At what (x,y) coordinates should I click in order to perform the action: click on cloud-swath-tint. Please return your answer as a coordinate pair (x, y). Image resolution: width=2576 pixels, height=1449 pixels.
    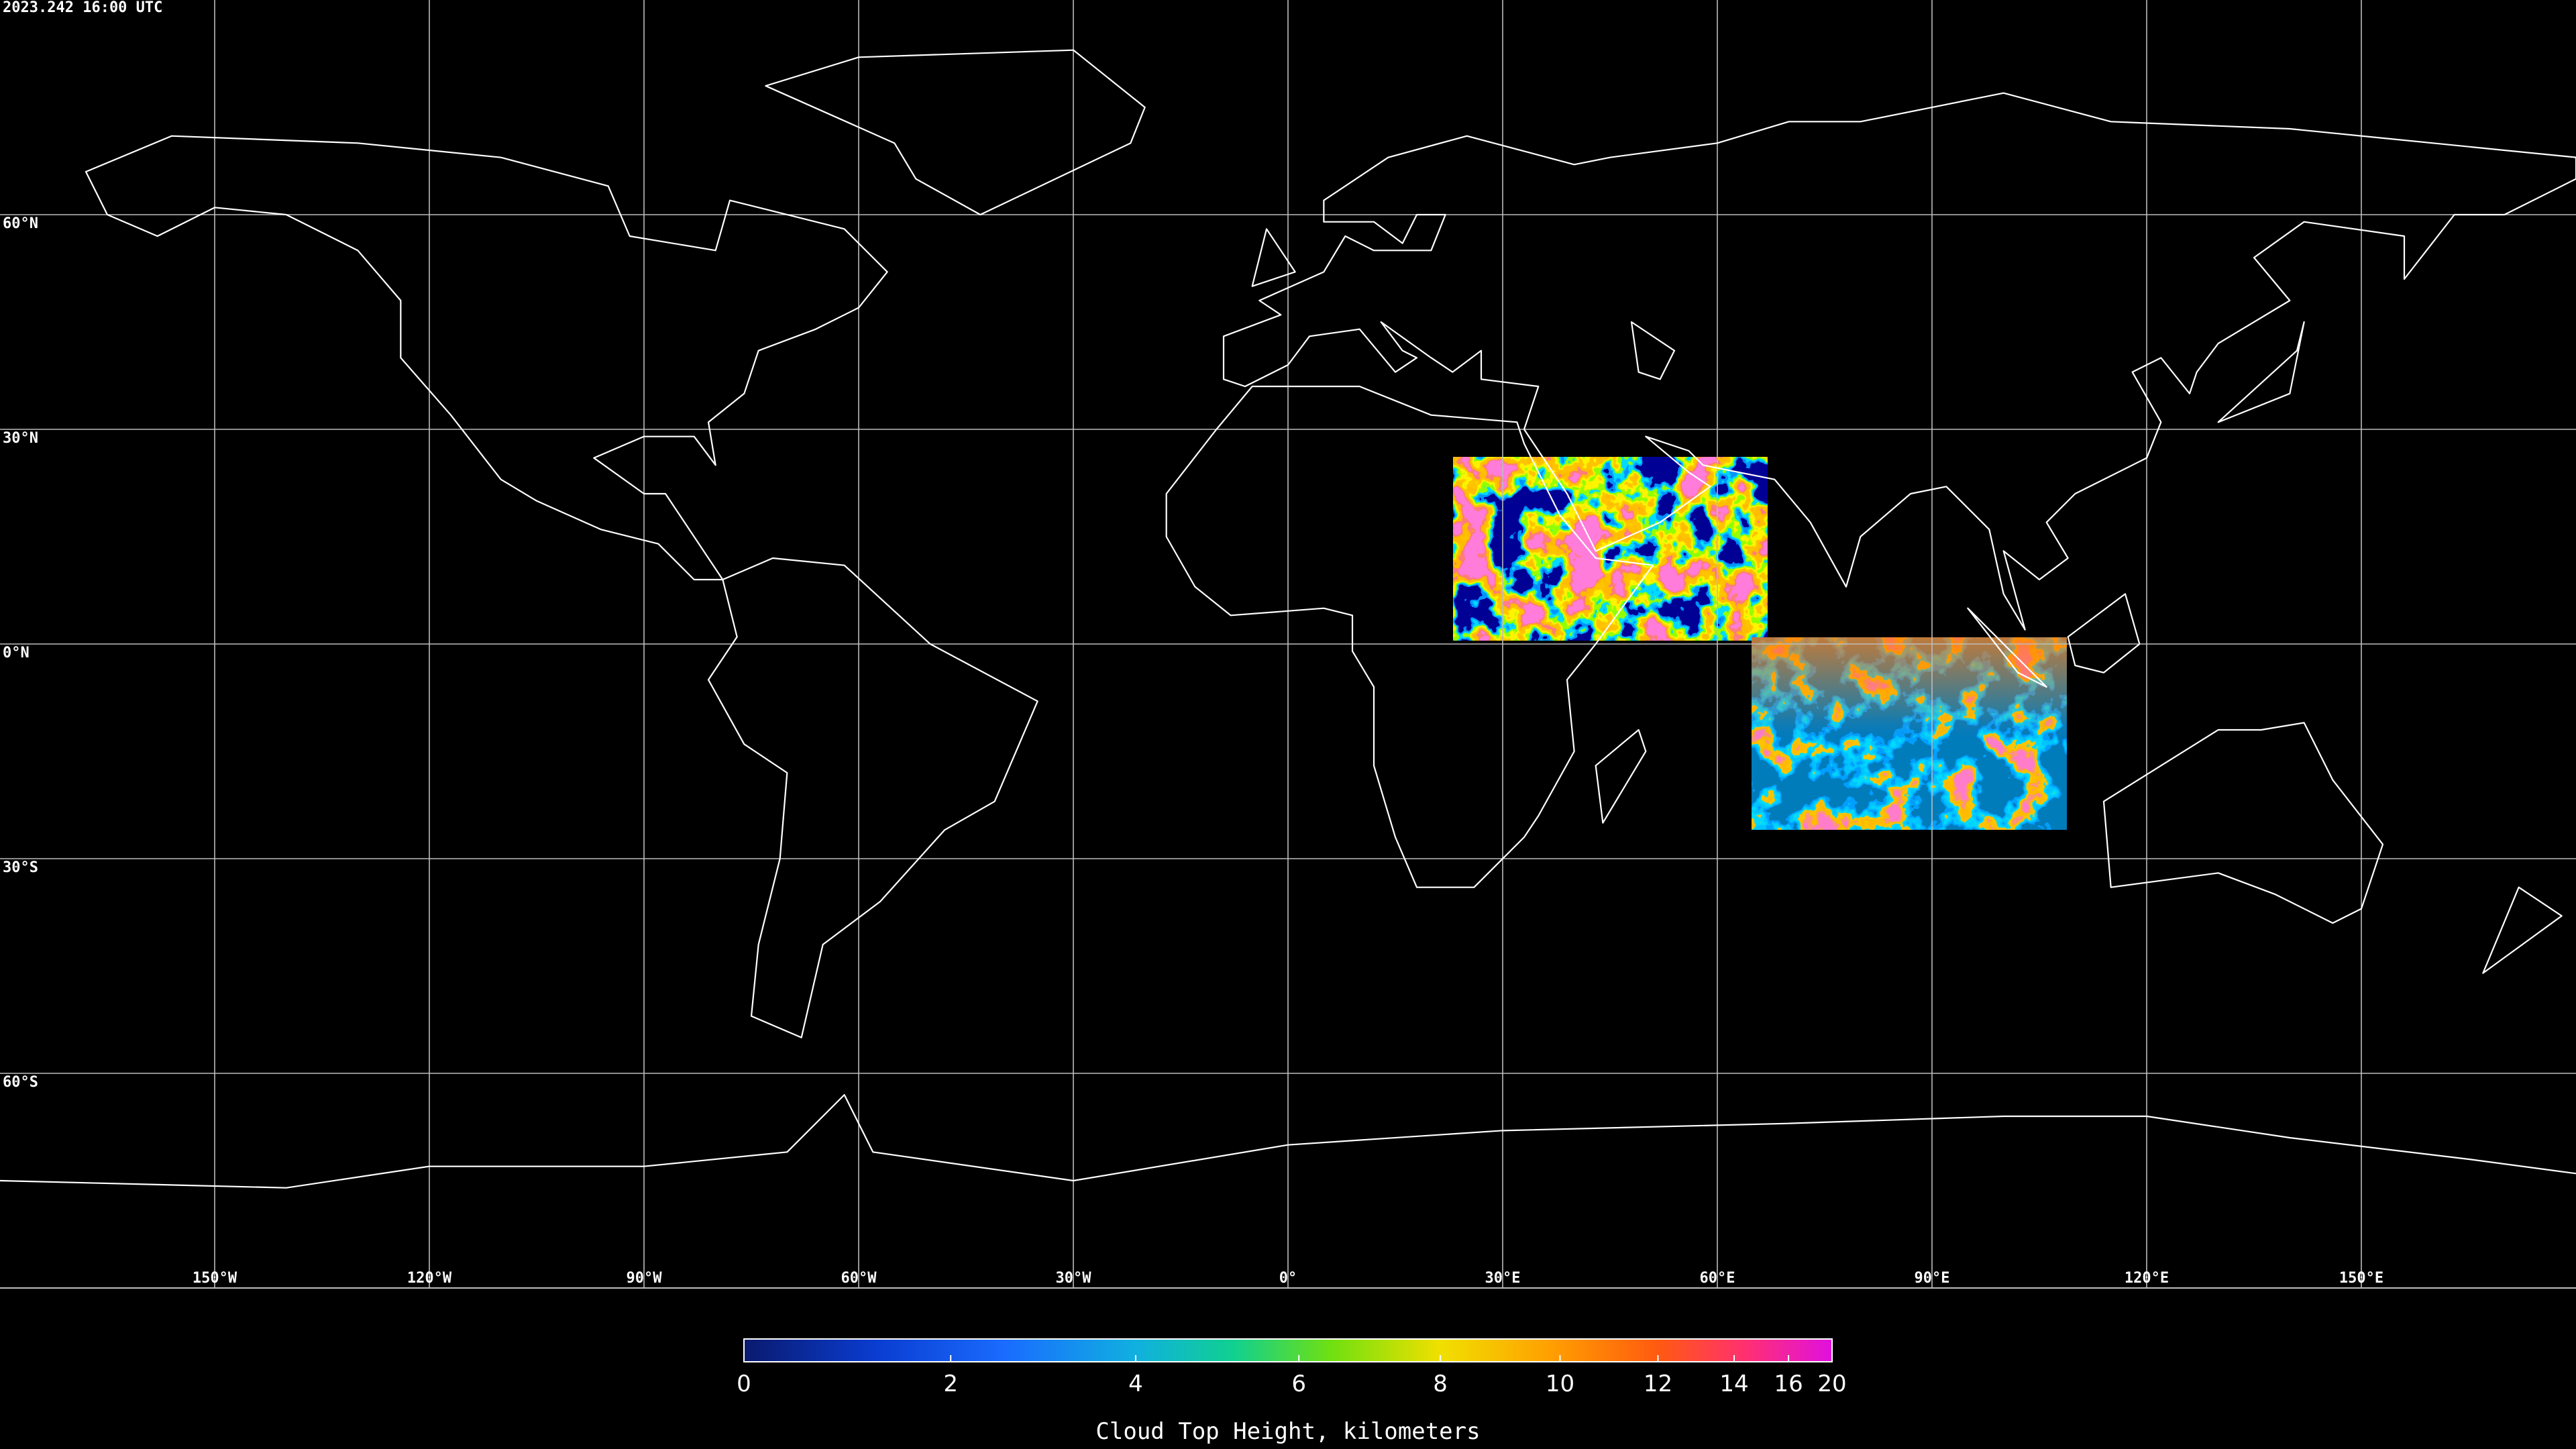
    Looking at the image, I should click on (1909, 733).